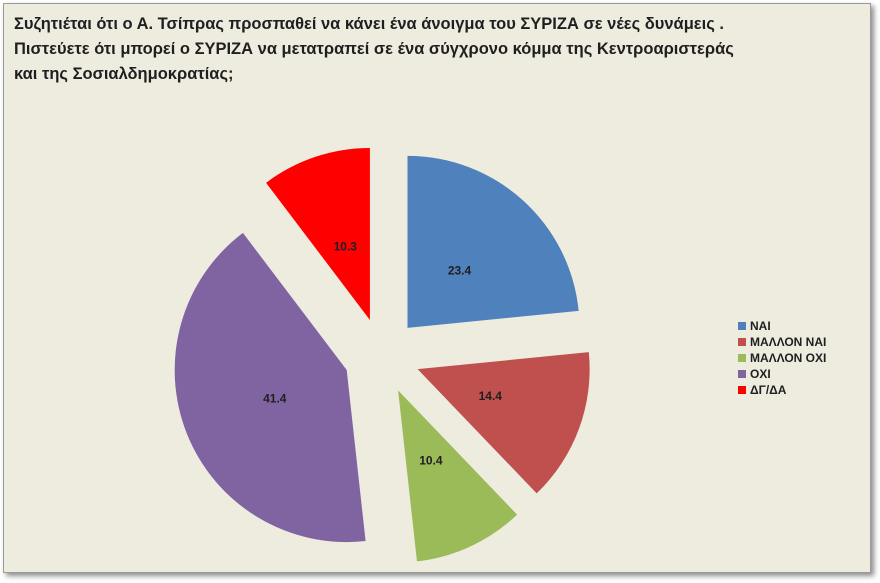 The image size is (880, 583). I want to click on legend-label: ΔΓ/ΔΑ, so click(768, 390).